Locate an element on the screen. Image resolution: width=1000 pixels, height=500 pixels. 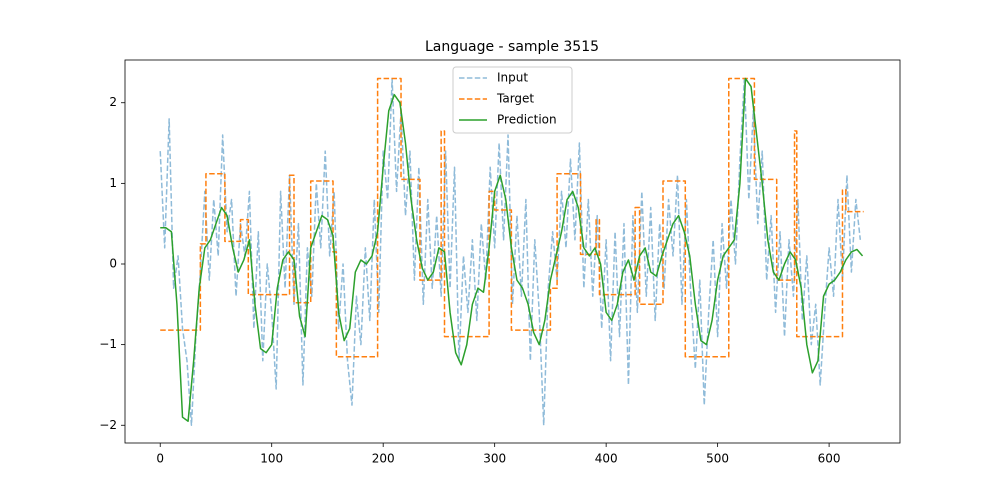
y-tick-label: 0 is located at coordinates (113, 263).